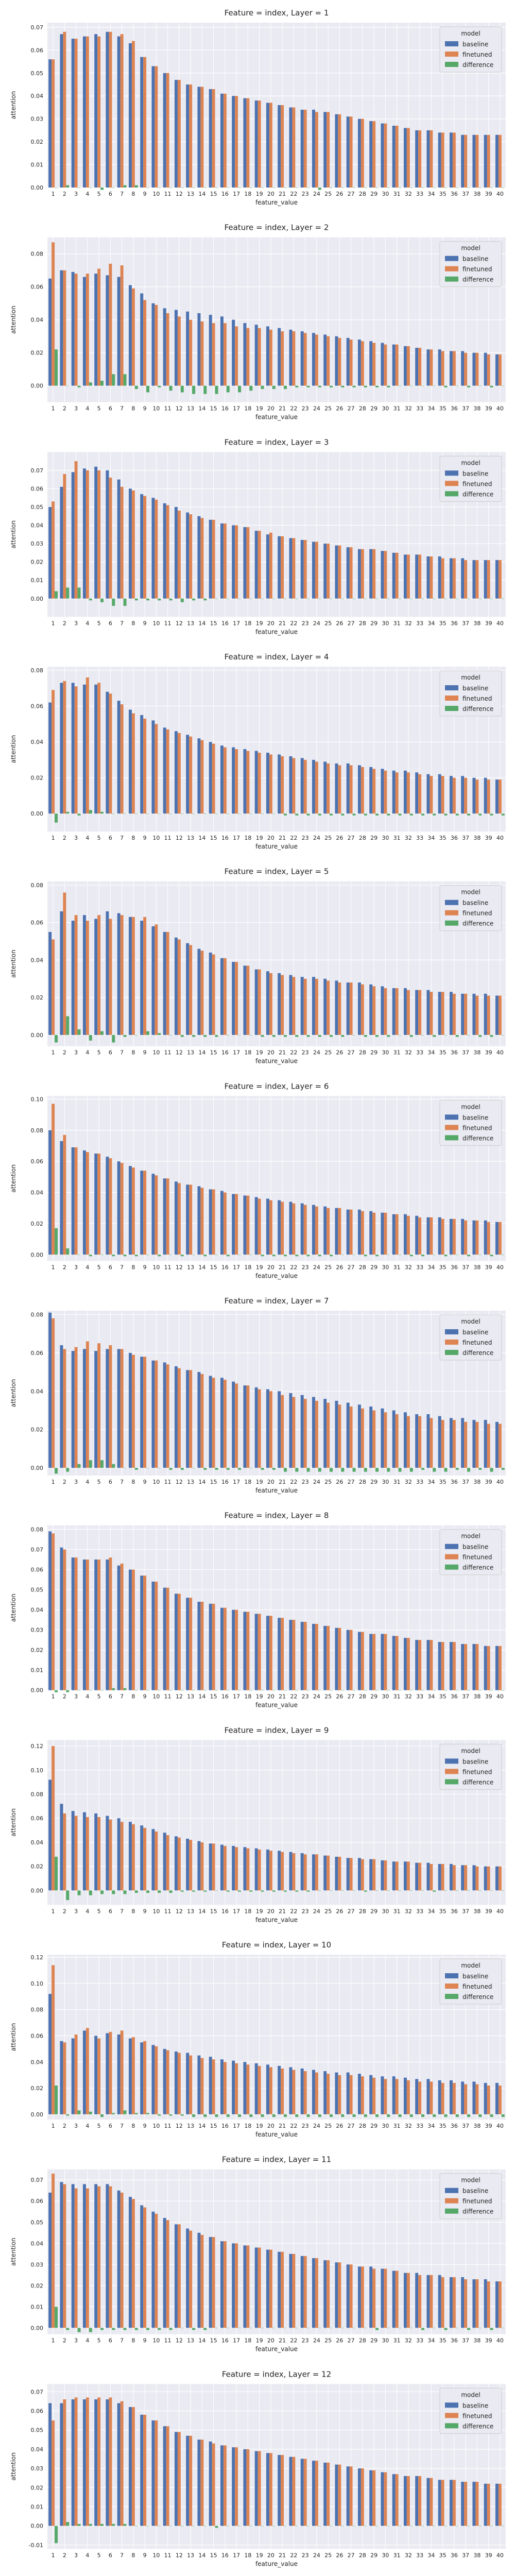  What do you see at coordinates (362, 2555) in the screenshot?
I see `x-tick-label: 28` at bounding box center [362, 2555].